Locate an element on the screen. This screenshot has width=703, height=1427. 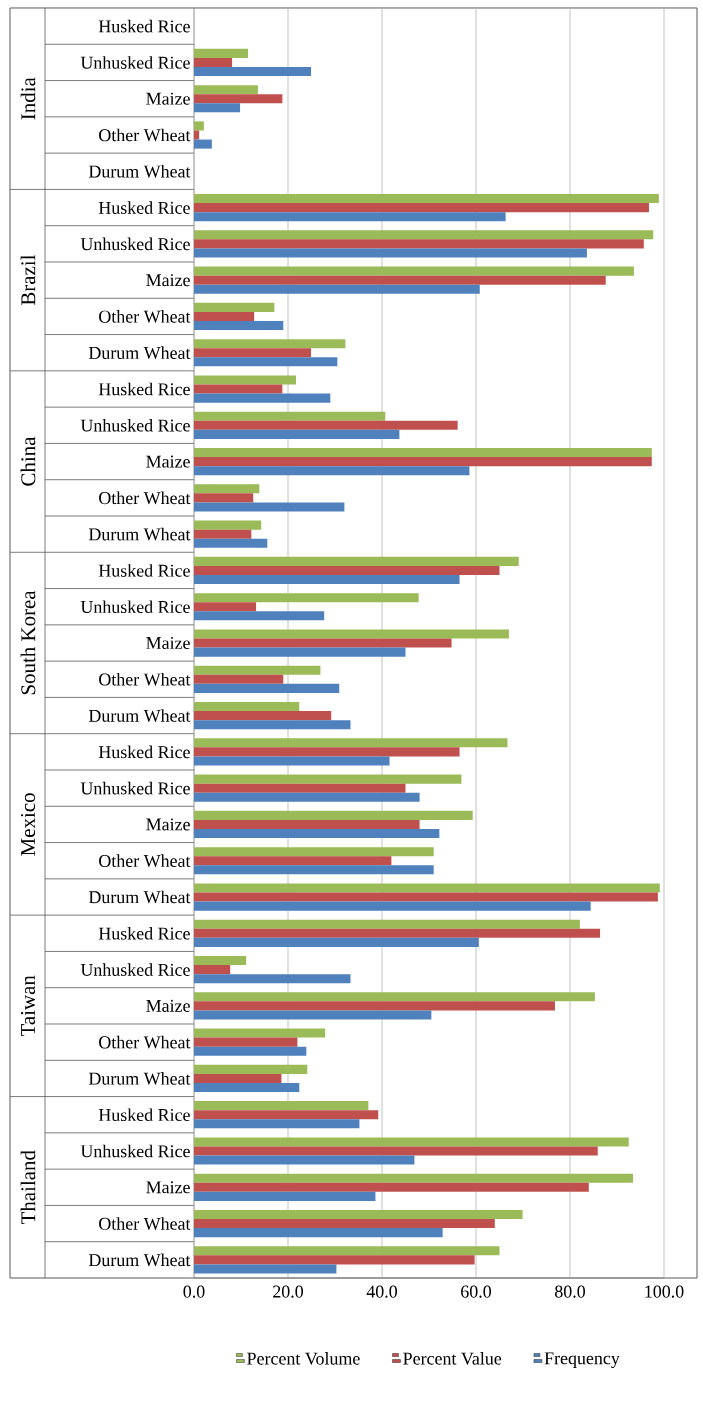
legend-label: Percent Volume is located at coordinates (303, 1358).